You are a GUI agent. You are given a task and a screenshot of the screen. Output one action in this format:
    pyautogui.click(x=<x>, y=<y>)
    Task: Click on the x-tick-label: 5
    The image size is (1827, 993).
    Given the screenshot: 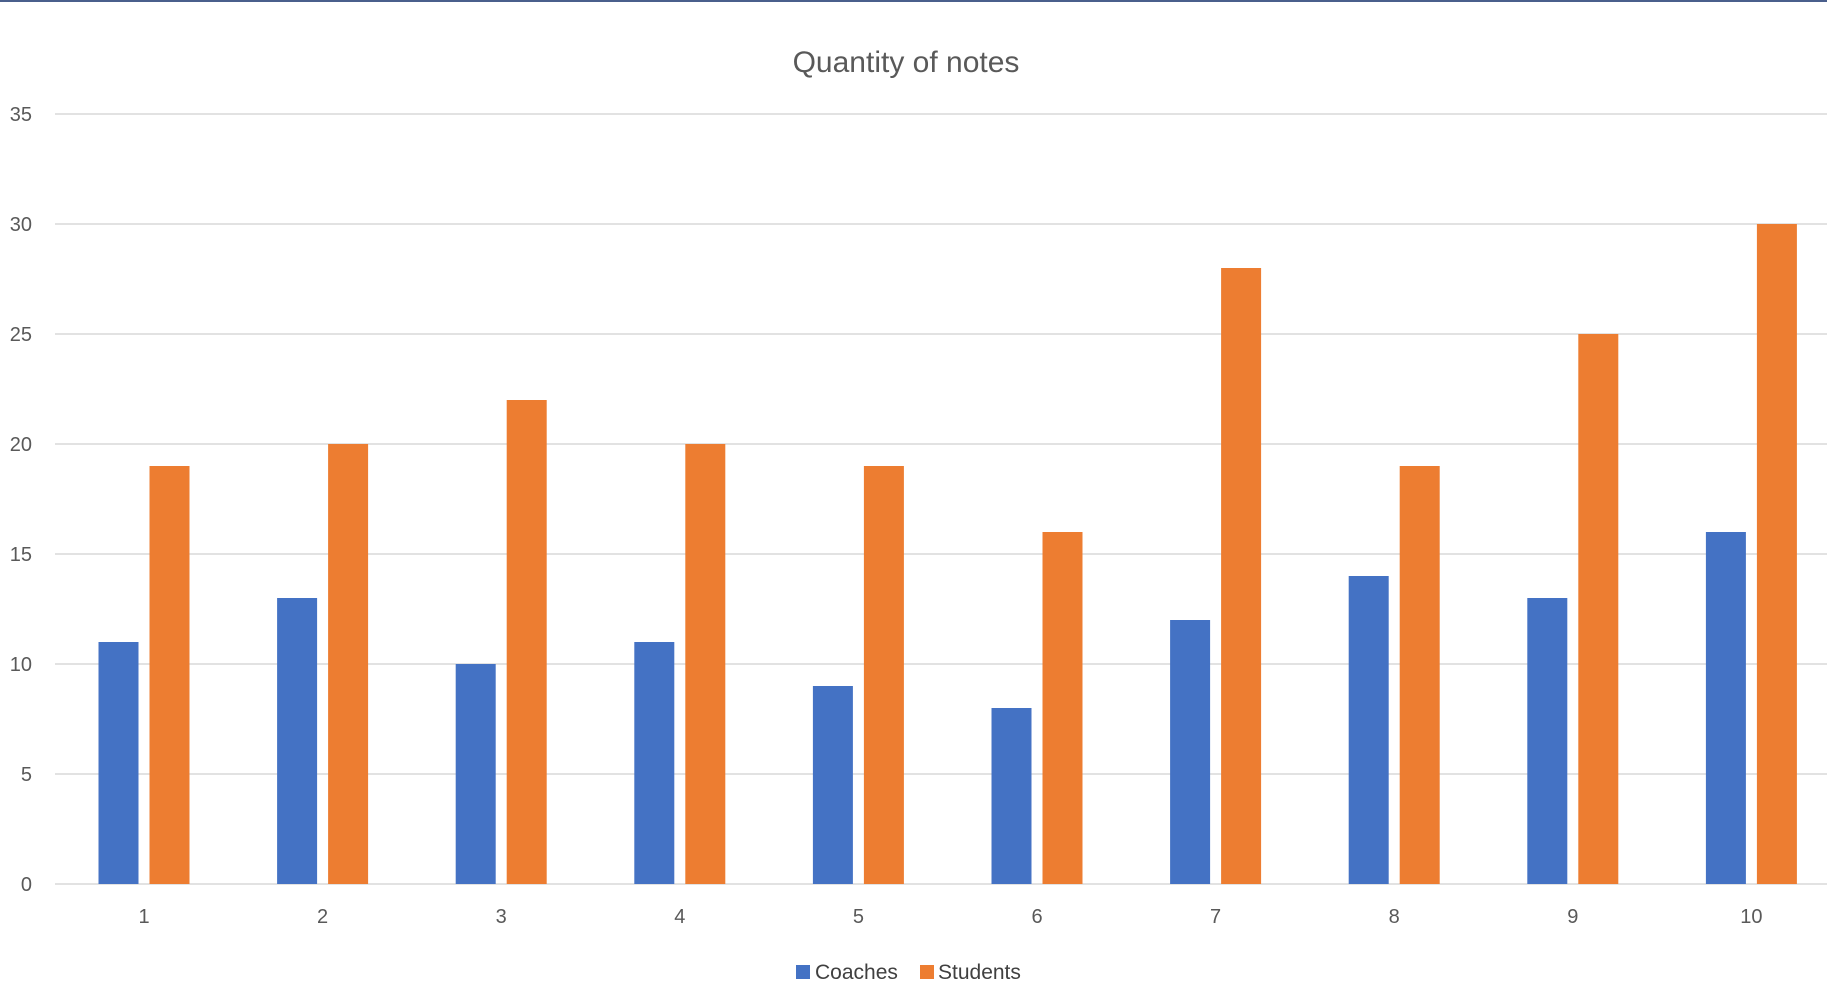 What is the action you would take?
    pyautogui.click(x=858, y=917)
    